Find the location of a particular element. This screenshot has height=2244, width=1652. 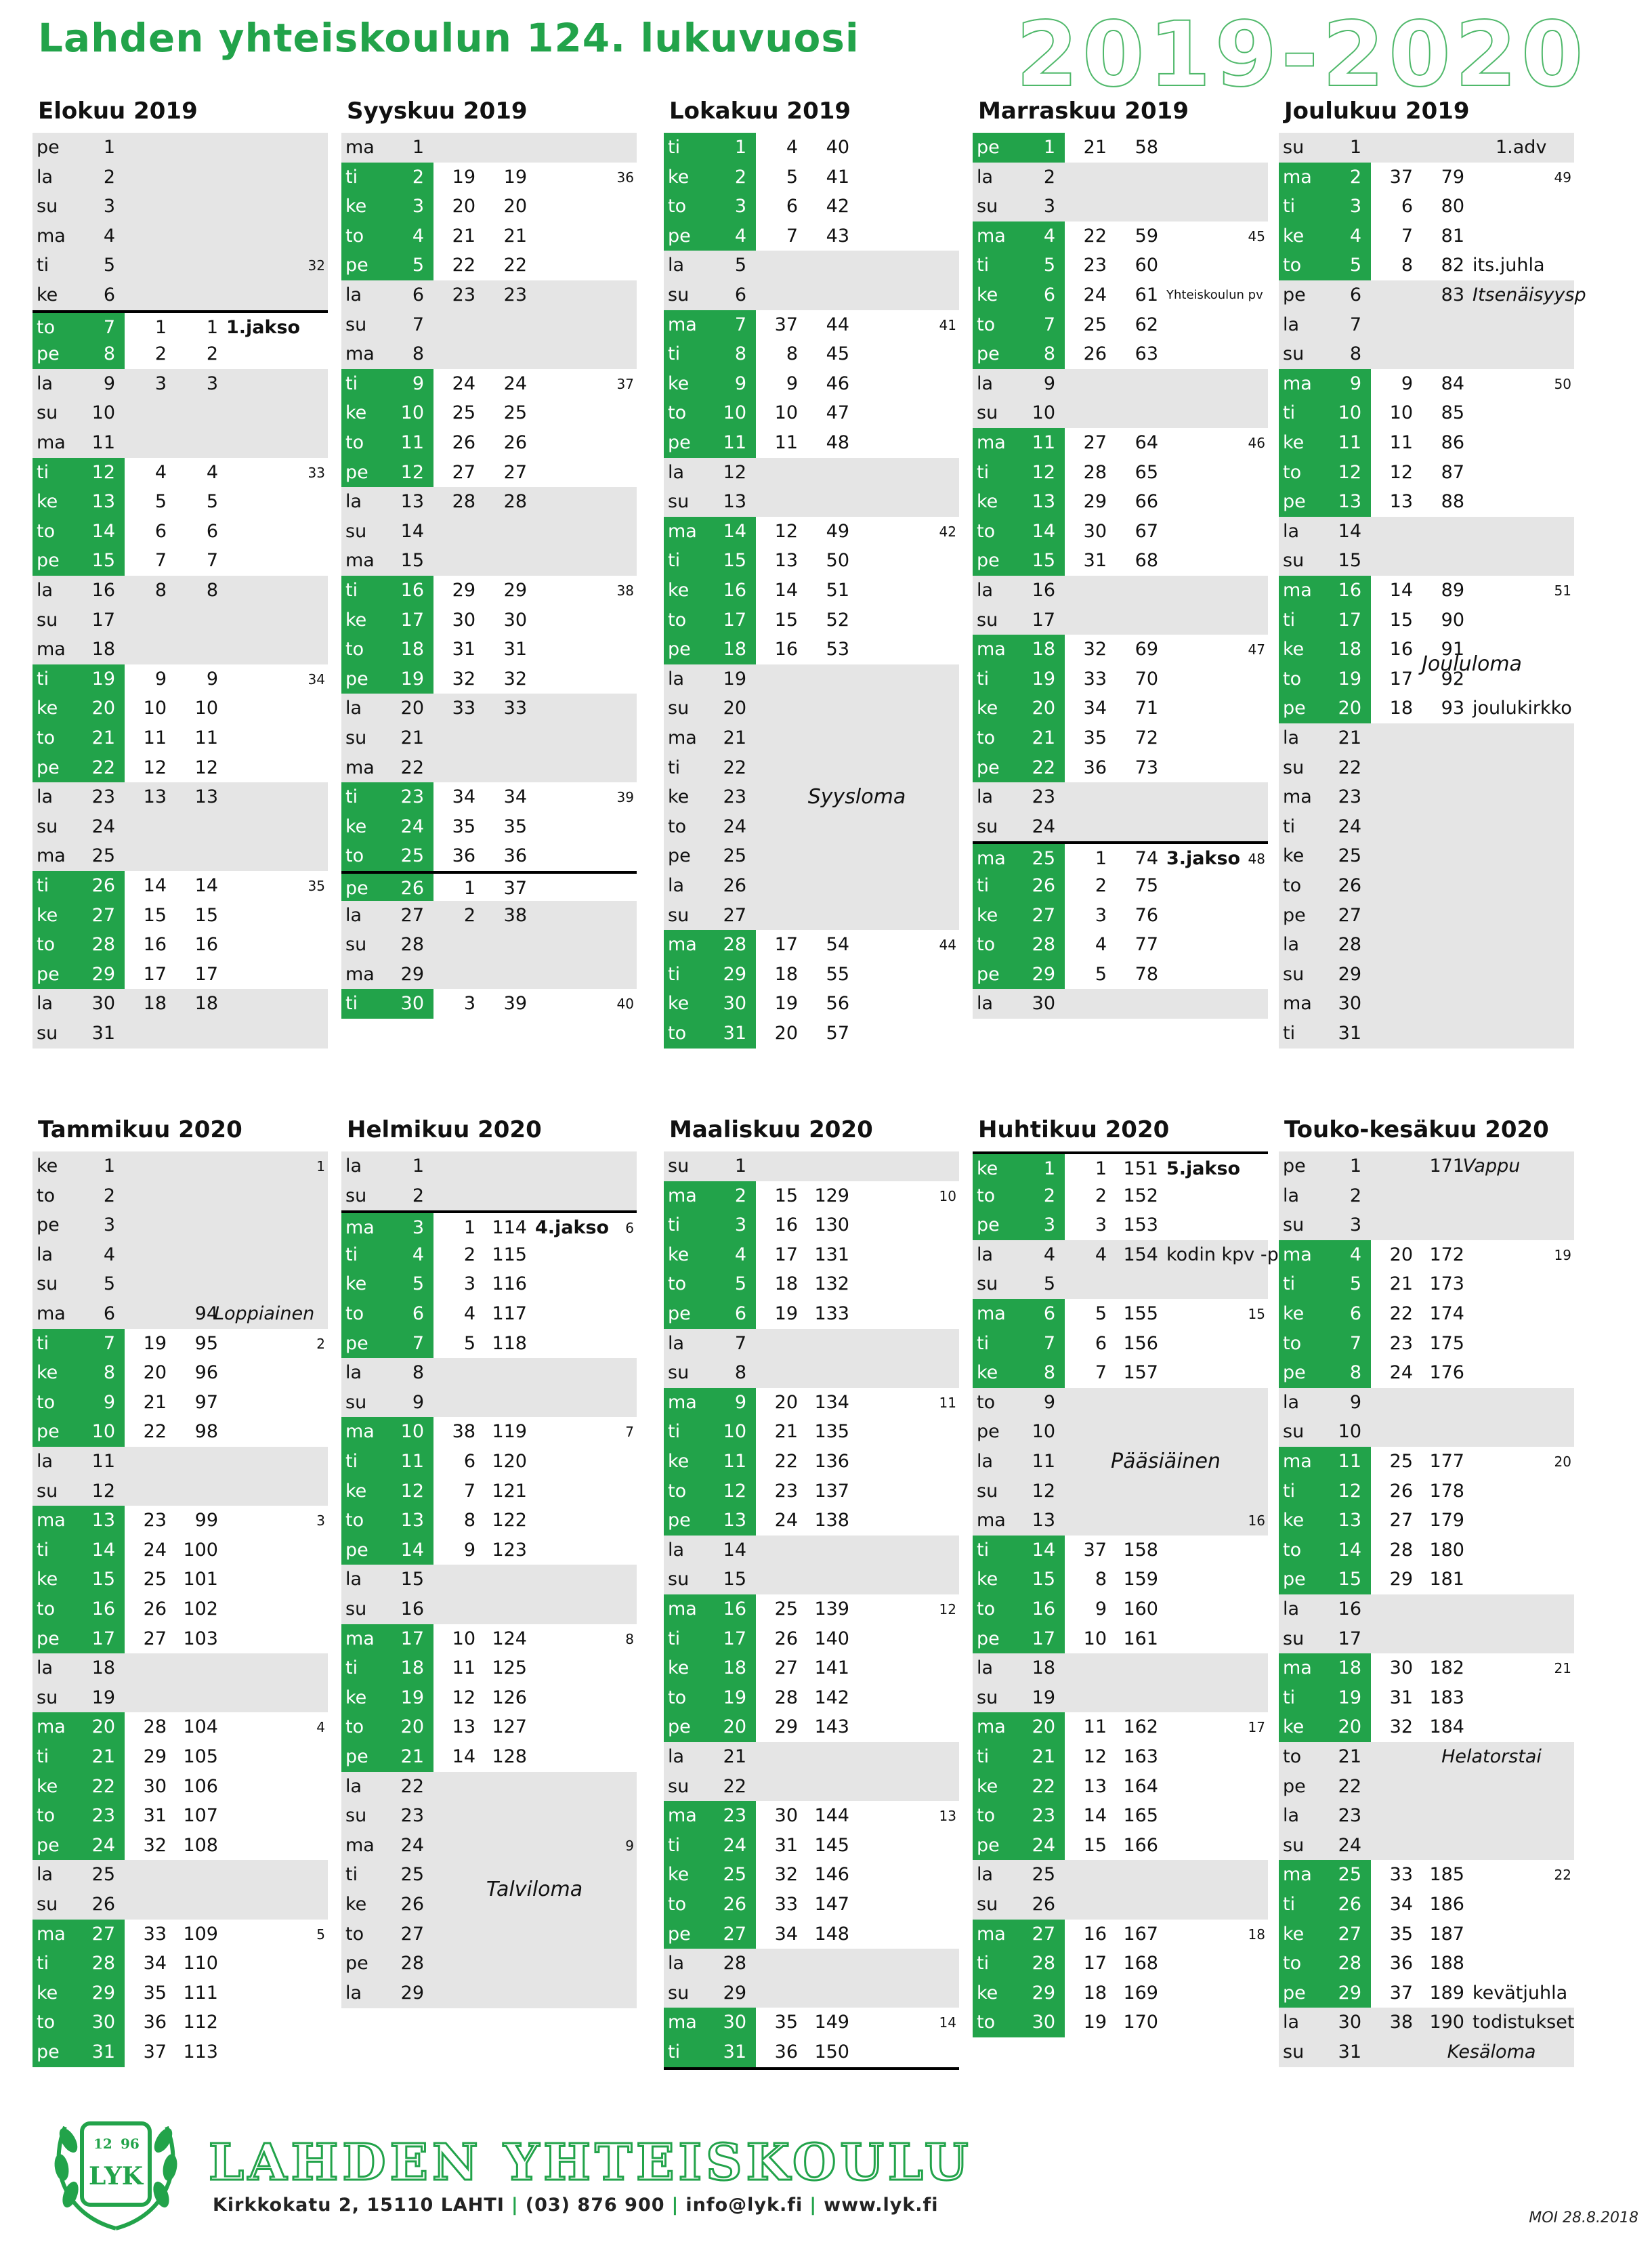

period-day-count: 38 is located at coordinates (464, 1432).